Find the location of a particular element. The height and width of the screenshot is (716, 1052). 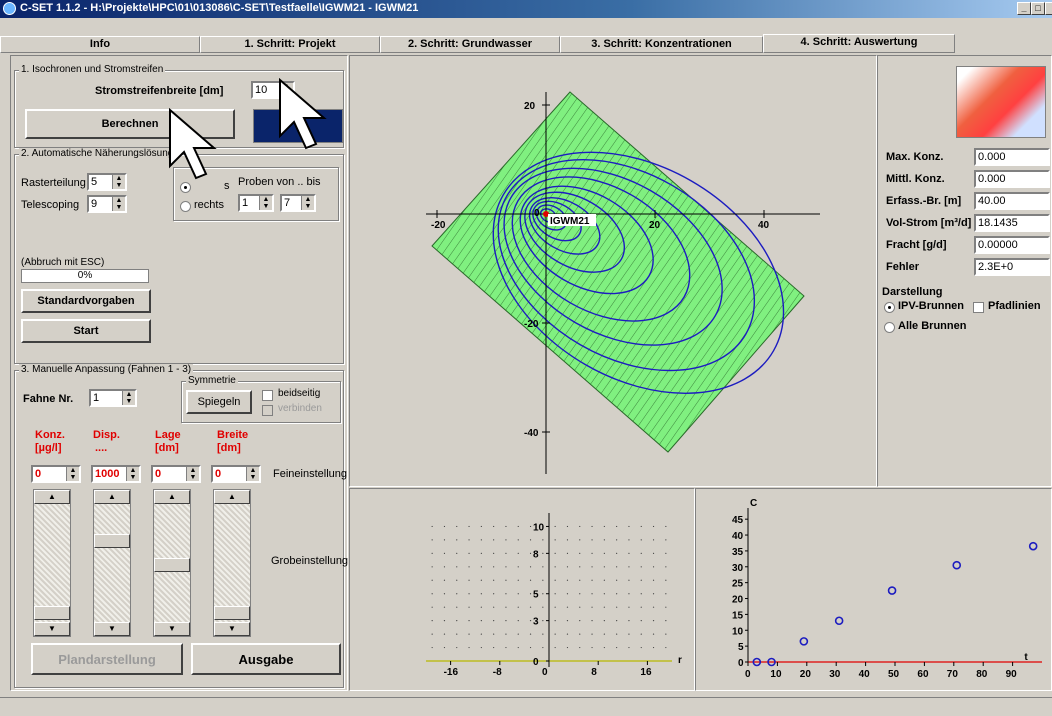

standardvorgaben-button: Standardvorgaben is located at coordinates (86, 301).